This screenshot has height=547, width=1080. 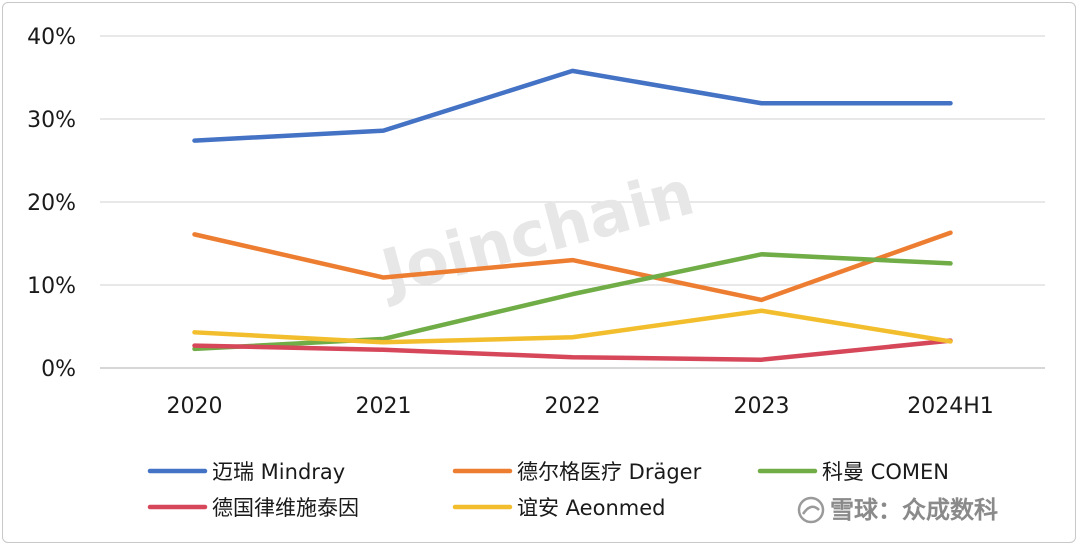 What do you see at coordinates (762, 406) in the screenshot?
I see `x-tick-label: 2023` at bounding box center [762, 406].